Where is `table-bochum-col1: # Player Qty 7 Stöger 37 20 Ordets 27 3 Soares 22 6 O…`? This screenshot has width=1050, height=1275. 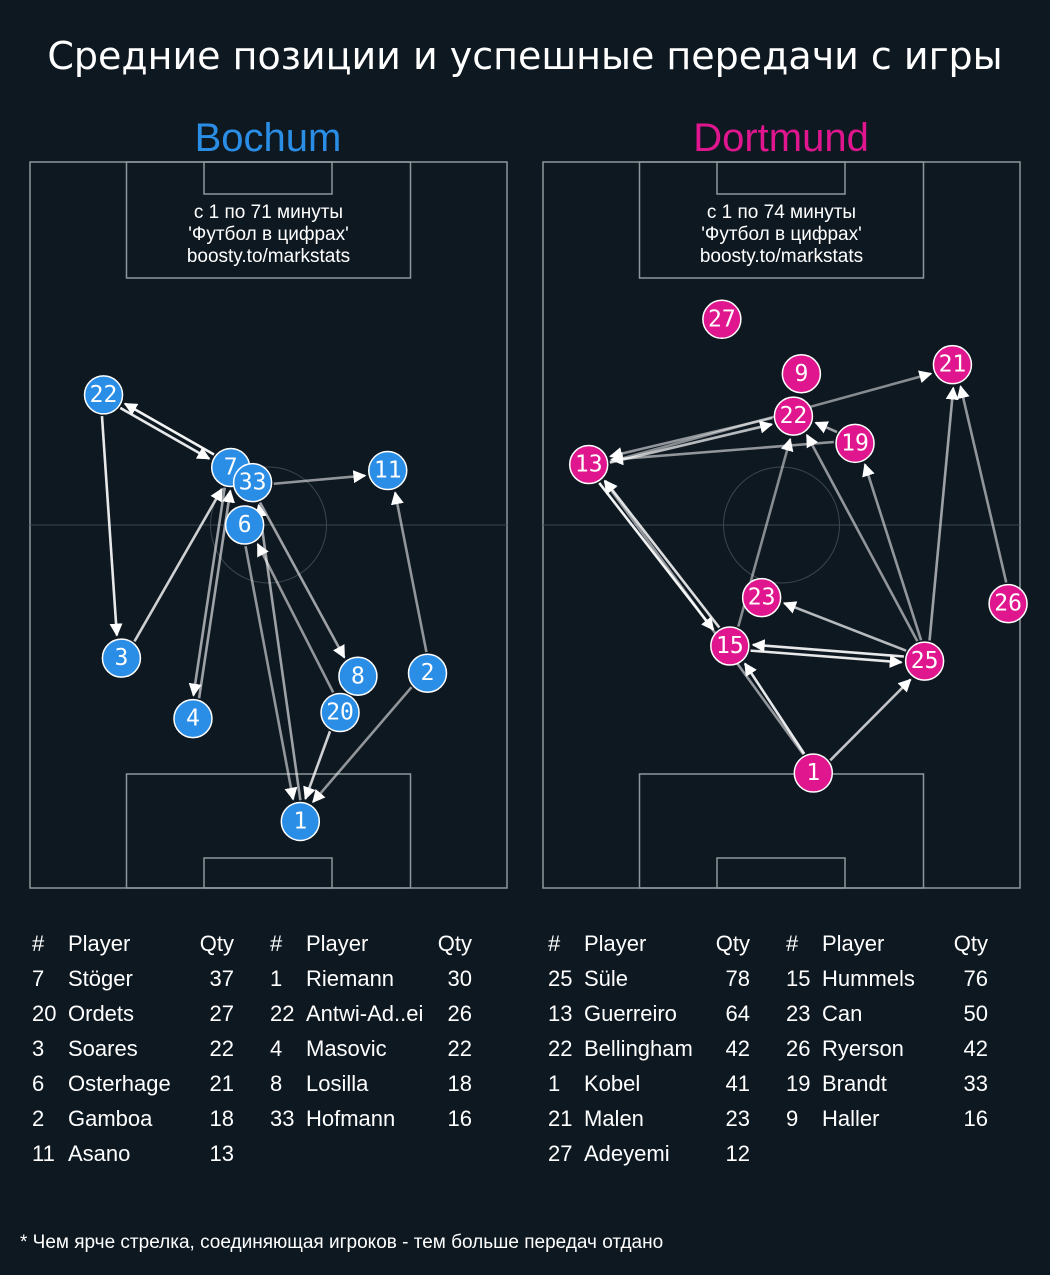 table-bochum-col1: # Player Qty 7 Stöger 37 20 Ordets 27 3 Soares 22 6 O… is located at coordinates (133, 1052).